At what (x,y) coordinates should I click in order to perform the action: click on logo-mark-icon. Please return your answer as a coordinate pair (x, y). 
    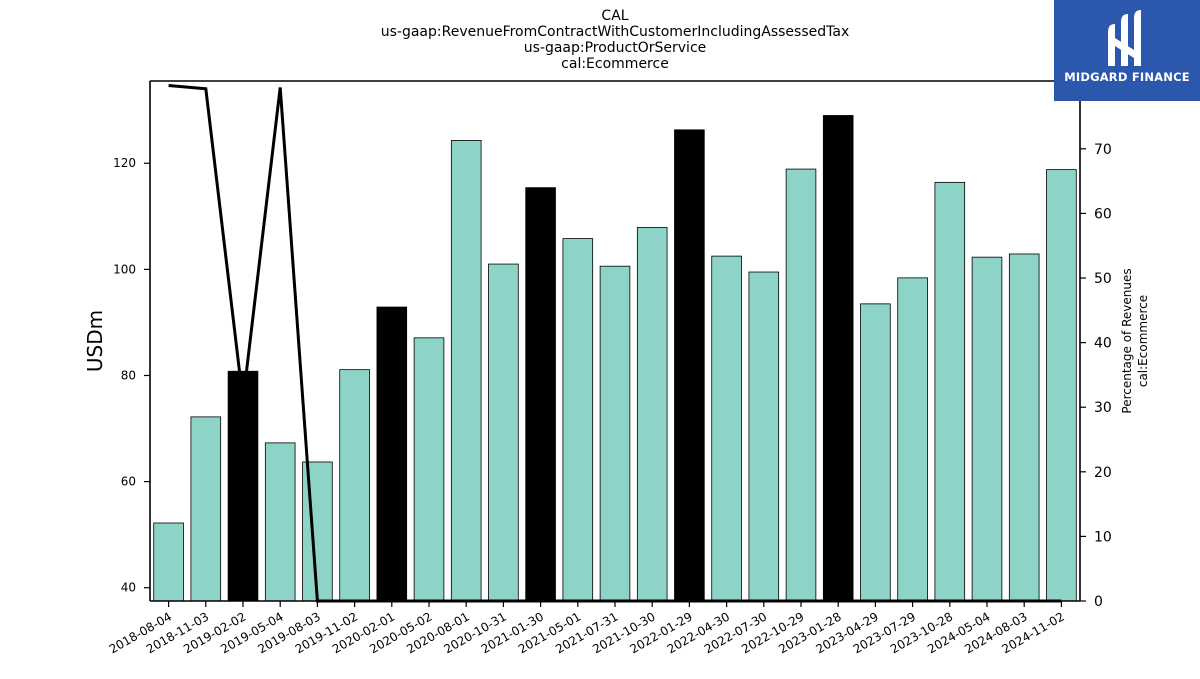
    Looking at the image, I should click on (1124, 38).